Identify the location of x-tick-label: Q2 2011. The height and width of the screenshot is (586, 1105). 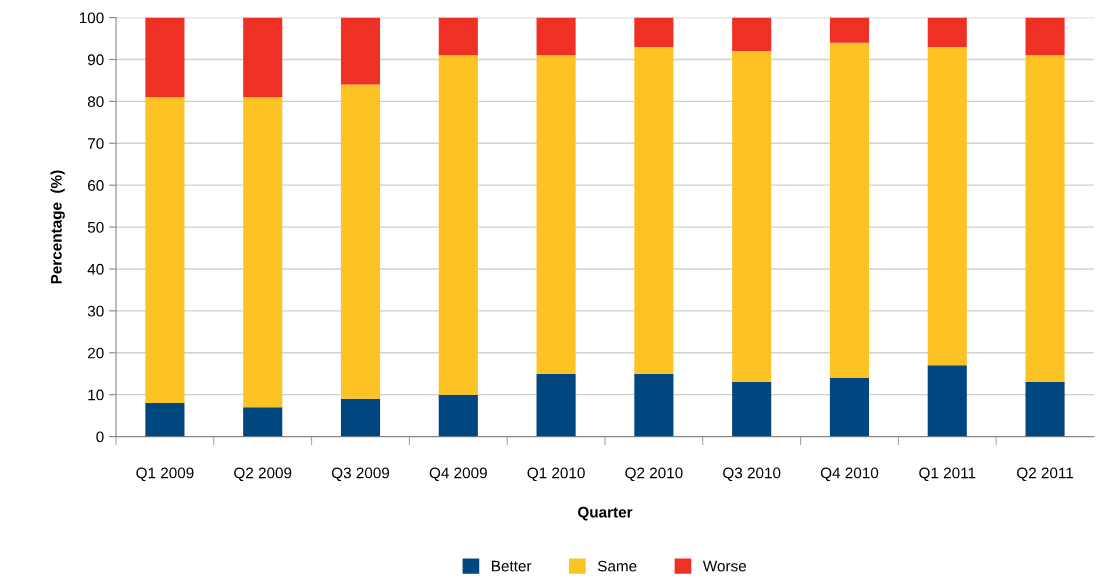
(1045, 474).